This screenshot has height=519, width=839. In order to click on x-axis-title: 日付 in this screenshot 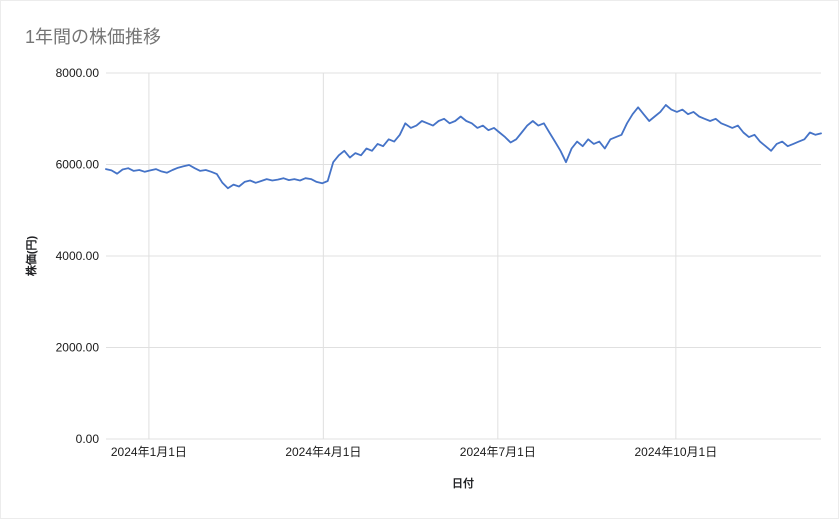, I will do `click(463, 484)`.